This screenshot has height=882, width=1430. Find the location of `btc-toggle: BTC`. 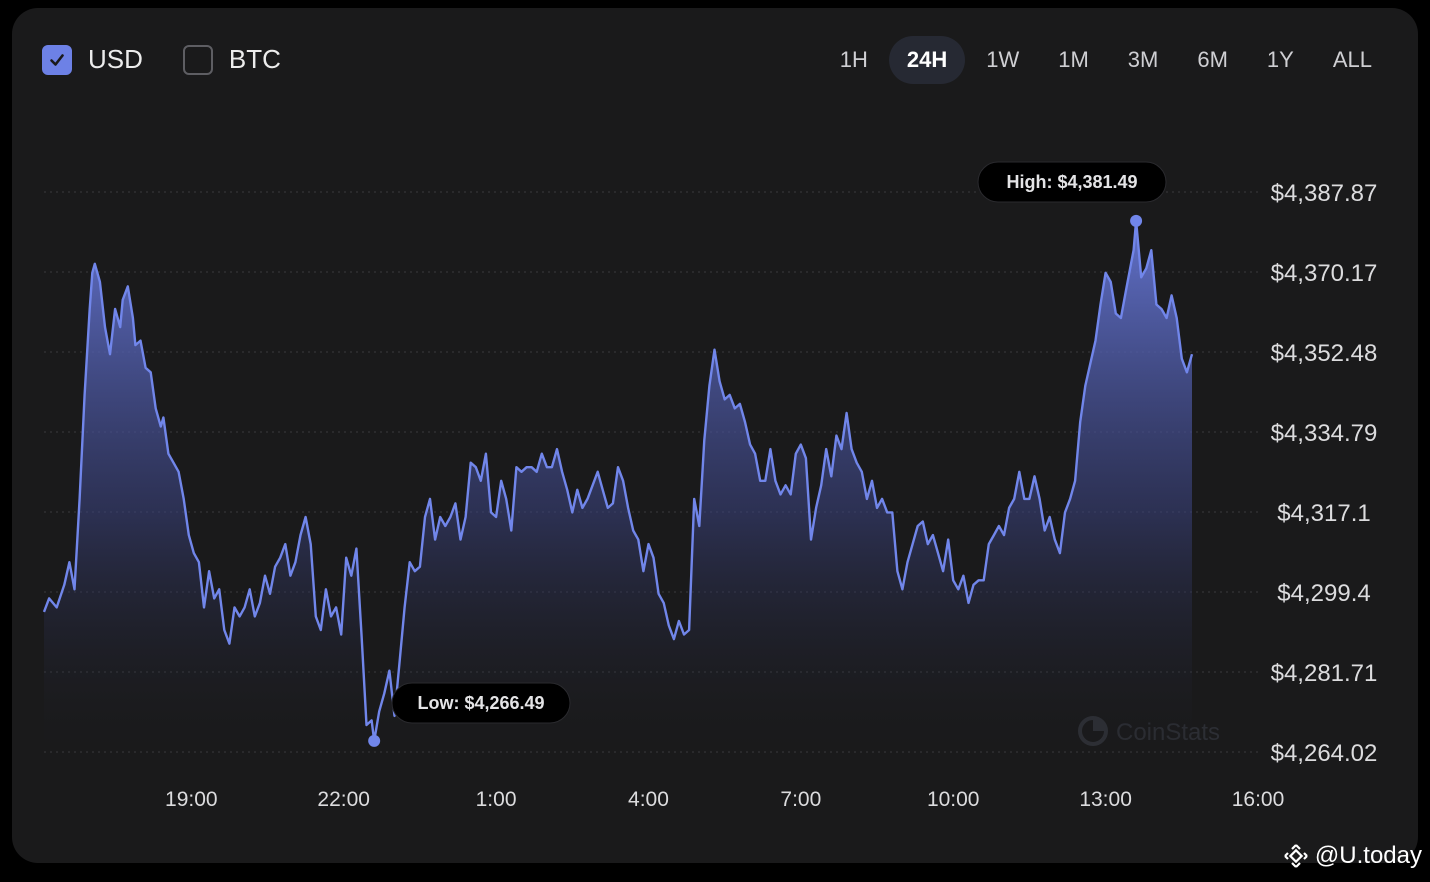

btc-toggle: BTC is located at coordinates (231, 59).